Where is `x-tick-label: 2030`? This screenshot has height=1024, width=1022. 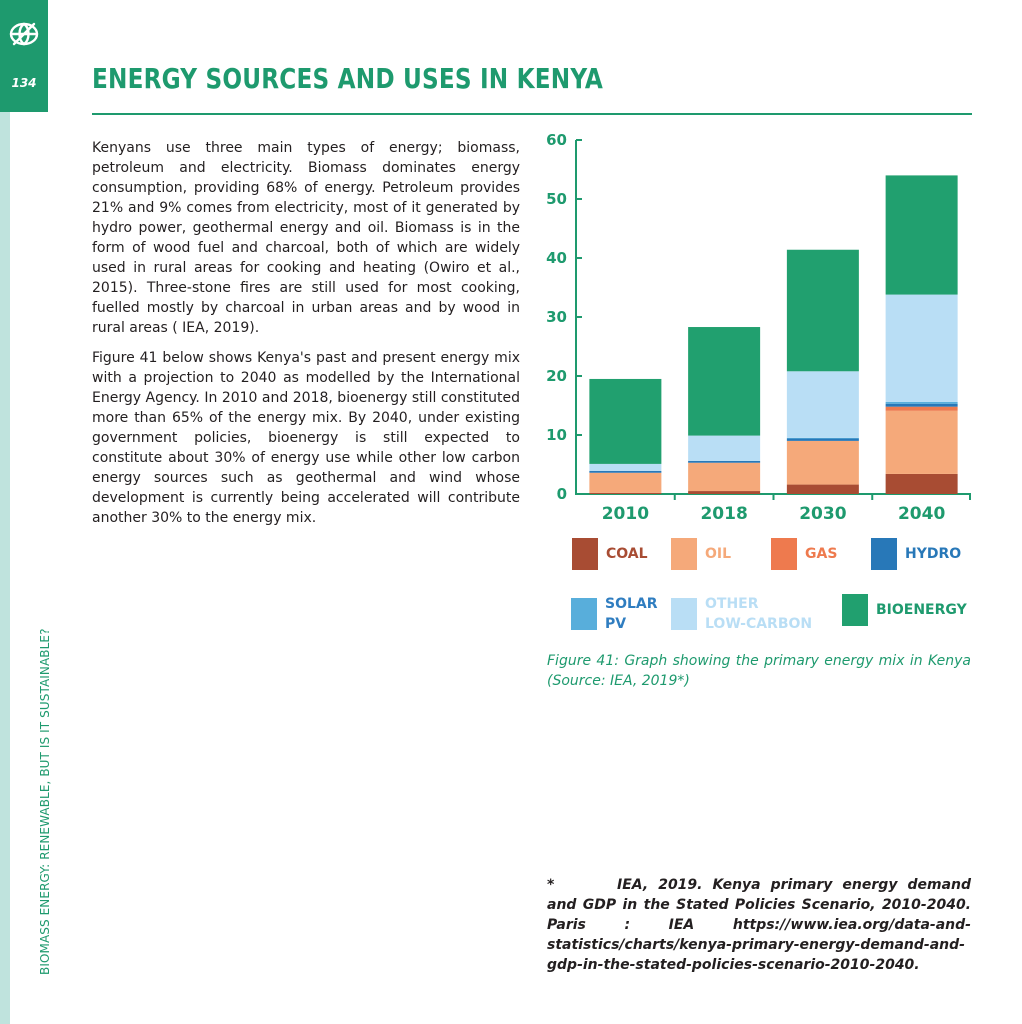
x-tick-label: 2030 is located at coordinates (822, 514).